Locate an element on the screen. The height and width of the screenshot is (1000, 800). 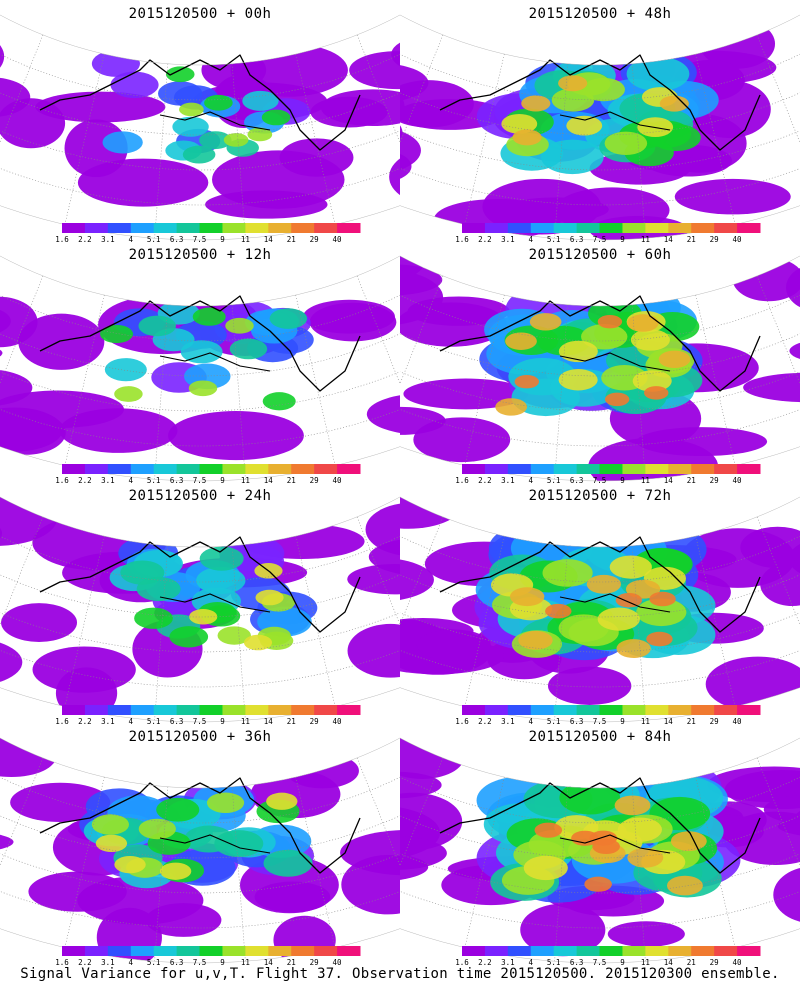
panel-title: 2015120500 + 48h is located at coordinates (600, 14).